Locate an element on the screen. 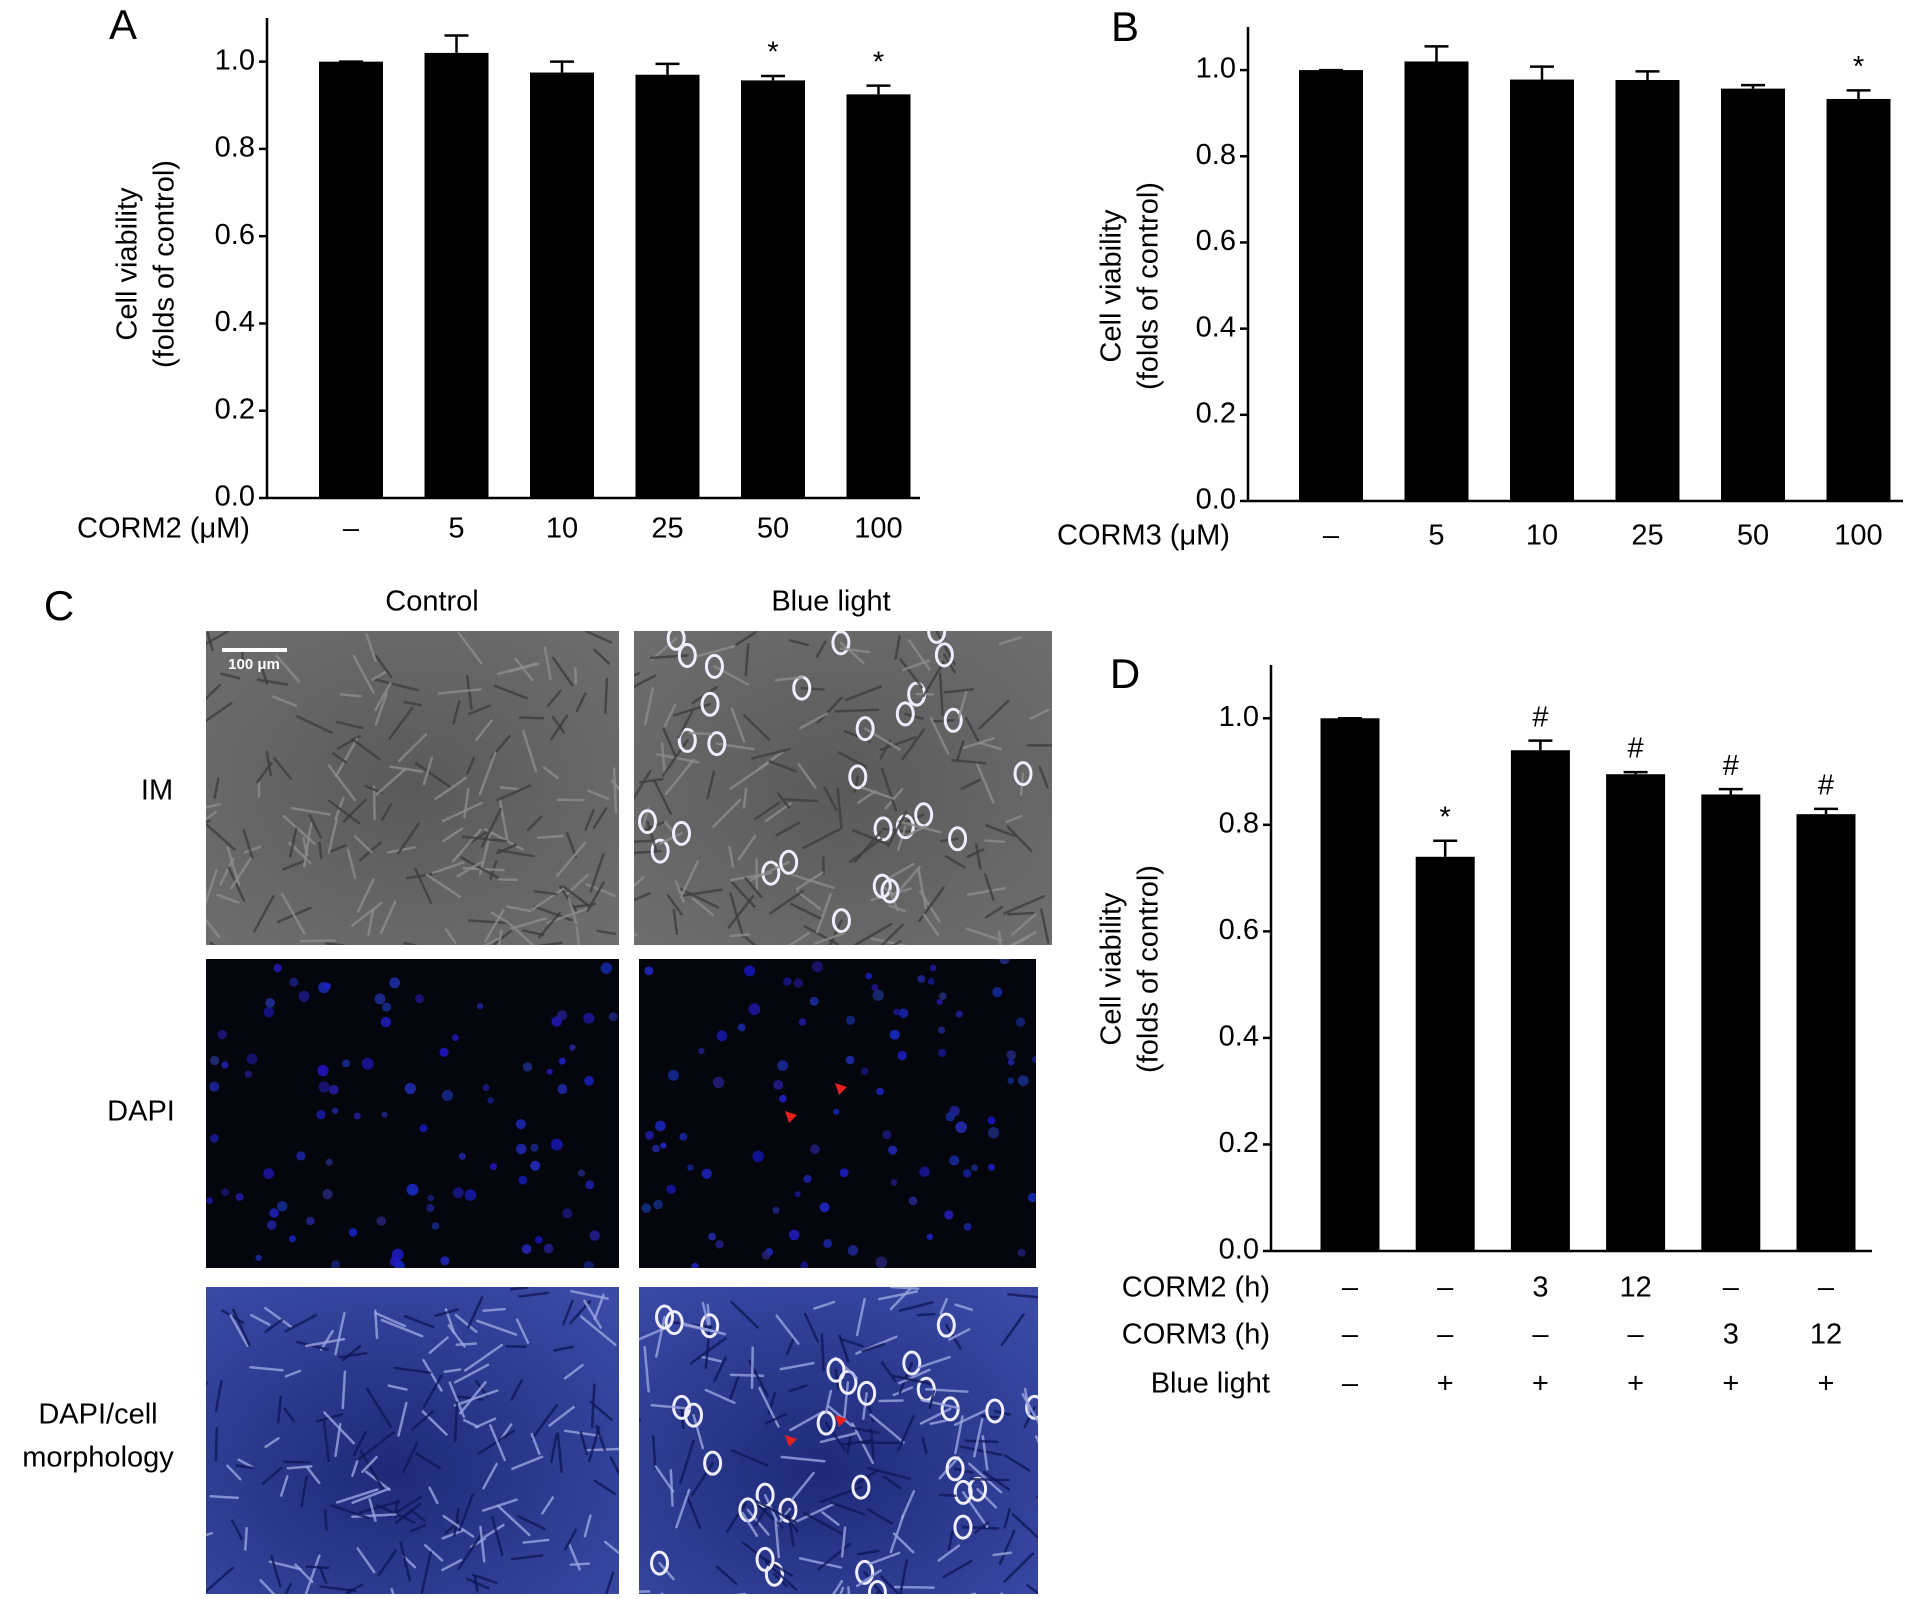 The image size is (1913, 1599). micrograph-content is located at coordinates (412, 788).